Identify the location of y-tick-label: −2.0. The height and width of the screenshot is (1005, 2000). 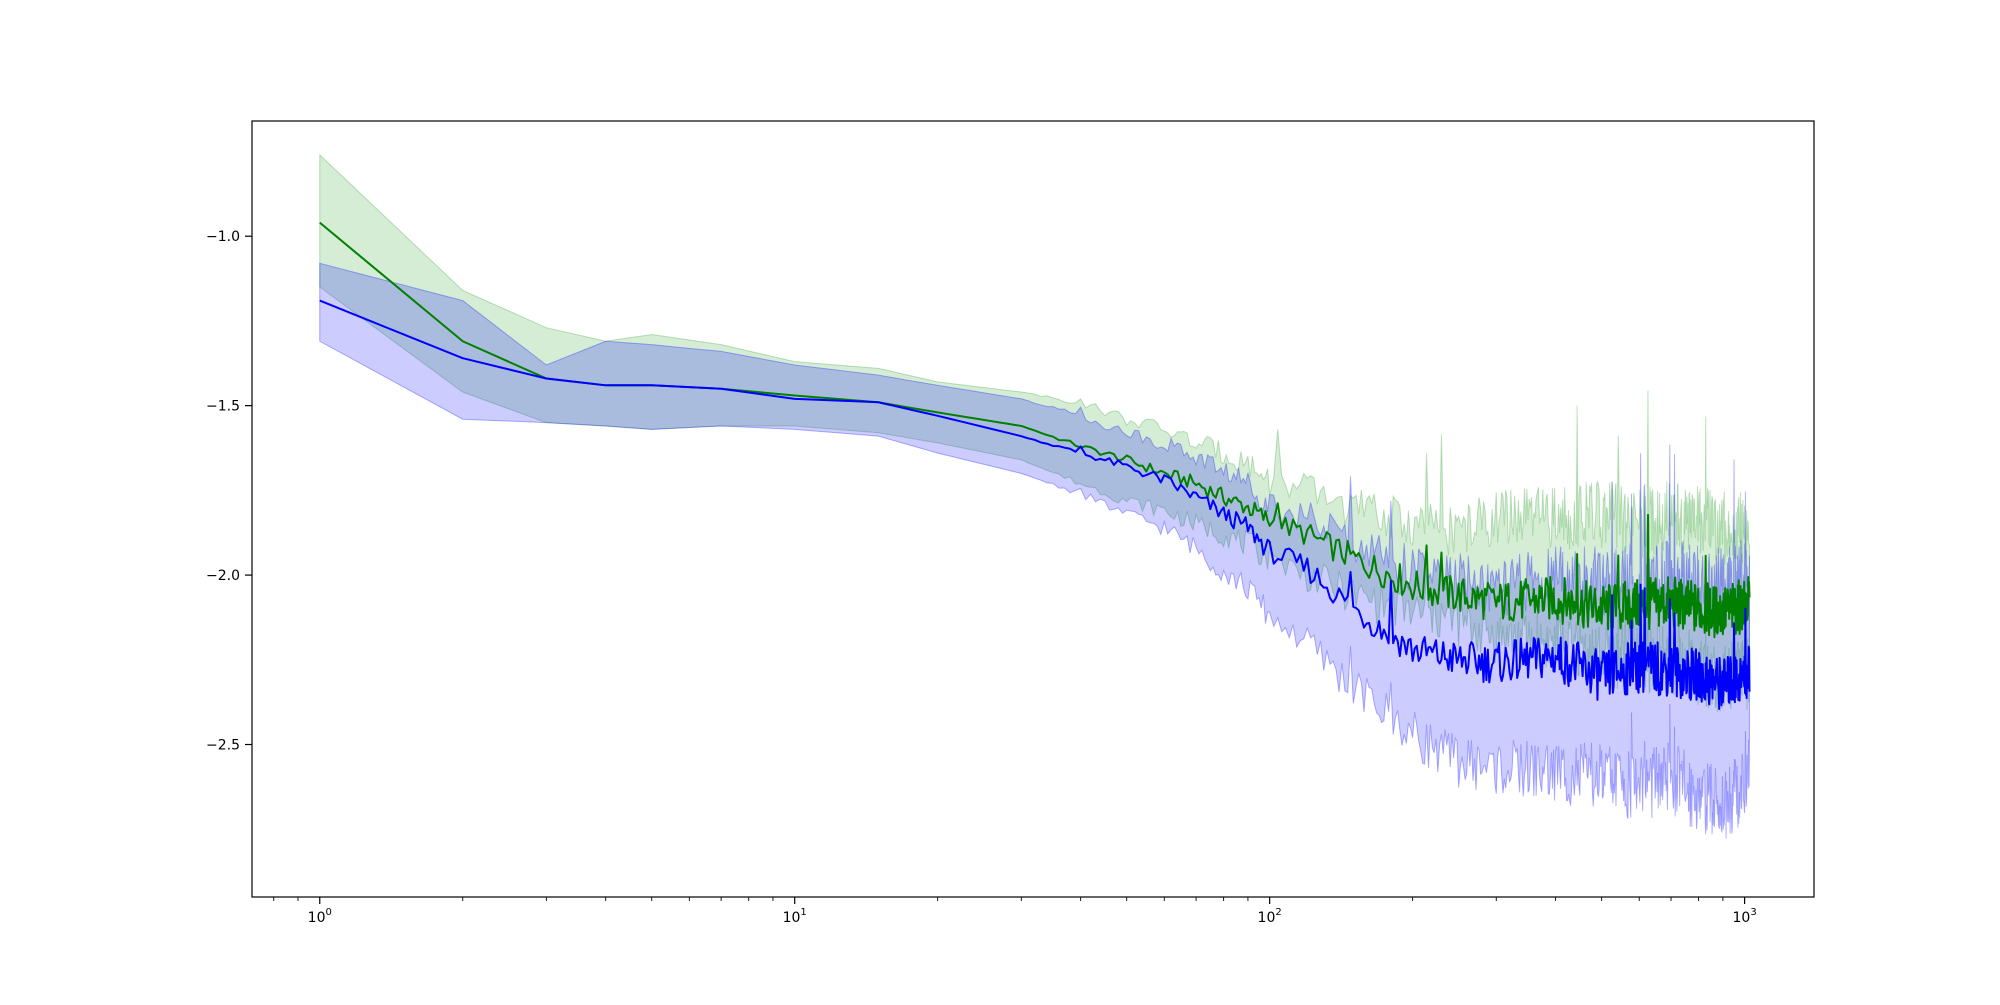
(223, 576).